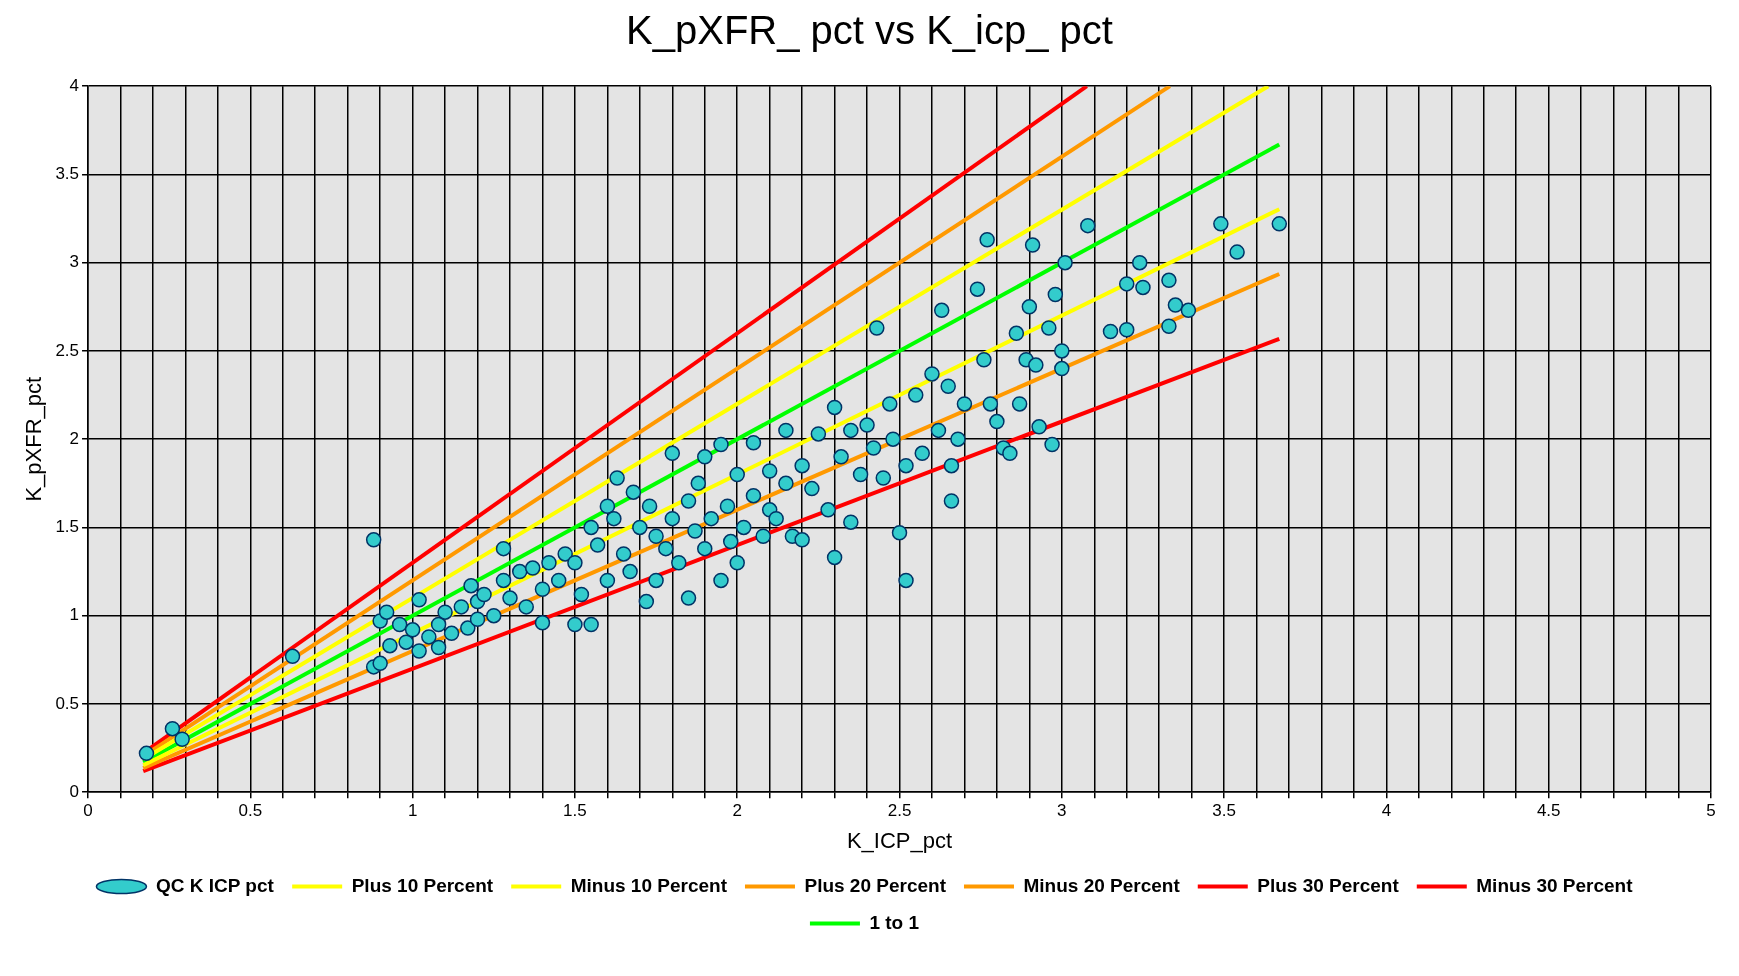 The height and width of the screenshot is (976, 1739). What do you see at coordinates (74, 438) in the screenshot?
I see `y-tick-label: 2` at bounding box center [74, 438].